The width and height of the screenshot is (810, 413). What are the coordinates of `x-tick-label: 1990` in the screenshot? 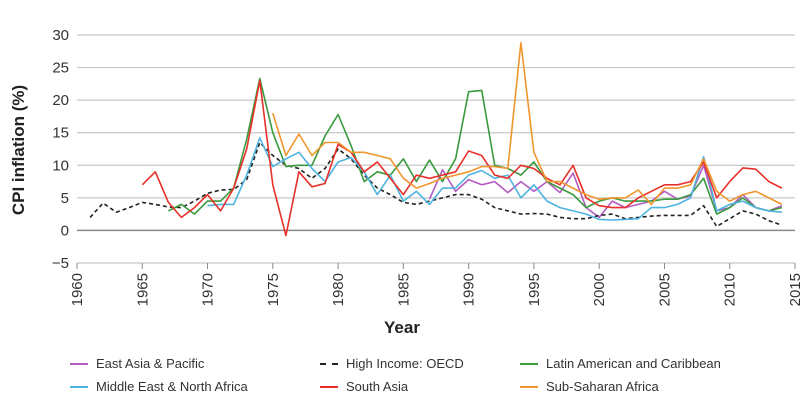 It's located at (469, 289).